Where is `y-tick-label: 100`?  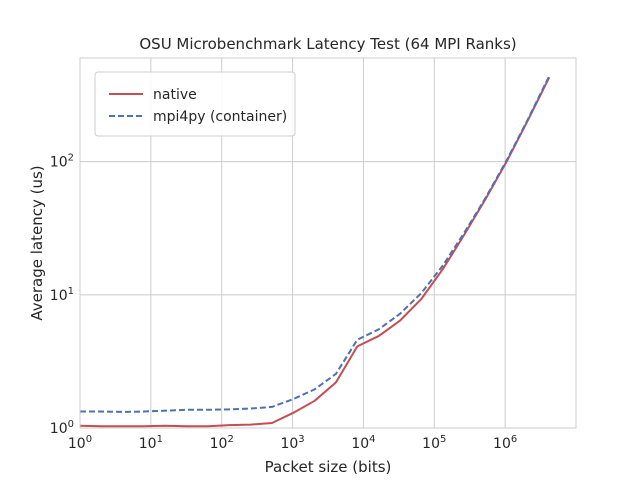 y-tick-label: 100 is located at coordinates (62, 428).